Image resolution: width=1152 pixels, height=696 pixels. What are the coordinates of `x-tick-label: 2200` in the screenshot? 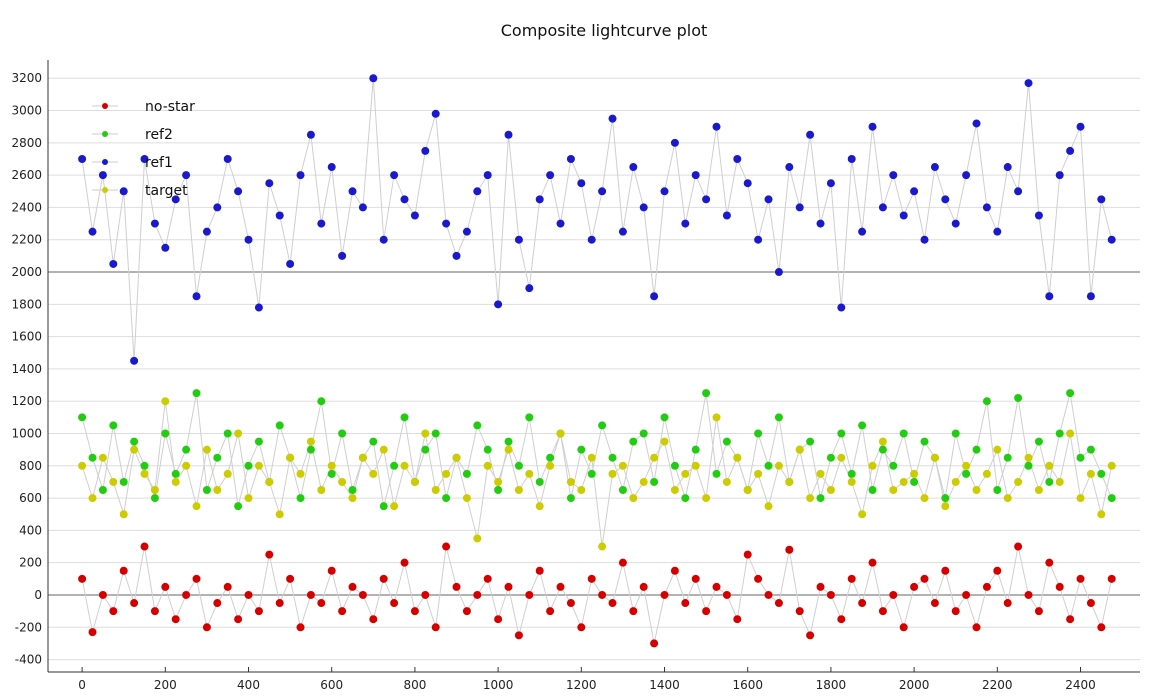 It's located at (997, 685).